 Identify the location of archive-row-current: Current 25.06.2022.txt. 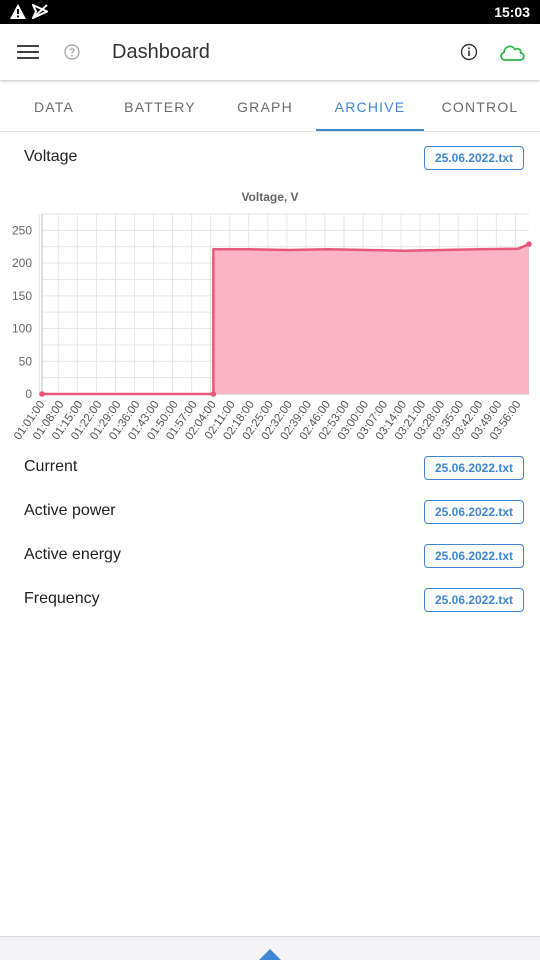
(270, 468).